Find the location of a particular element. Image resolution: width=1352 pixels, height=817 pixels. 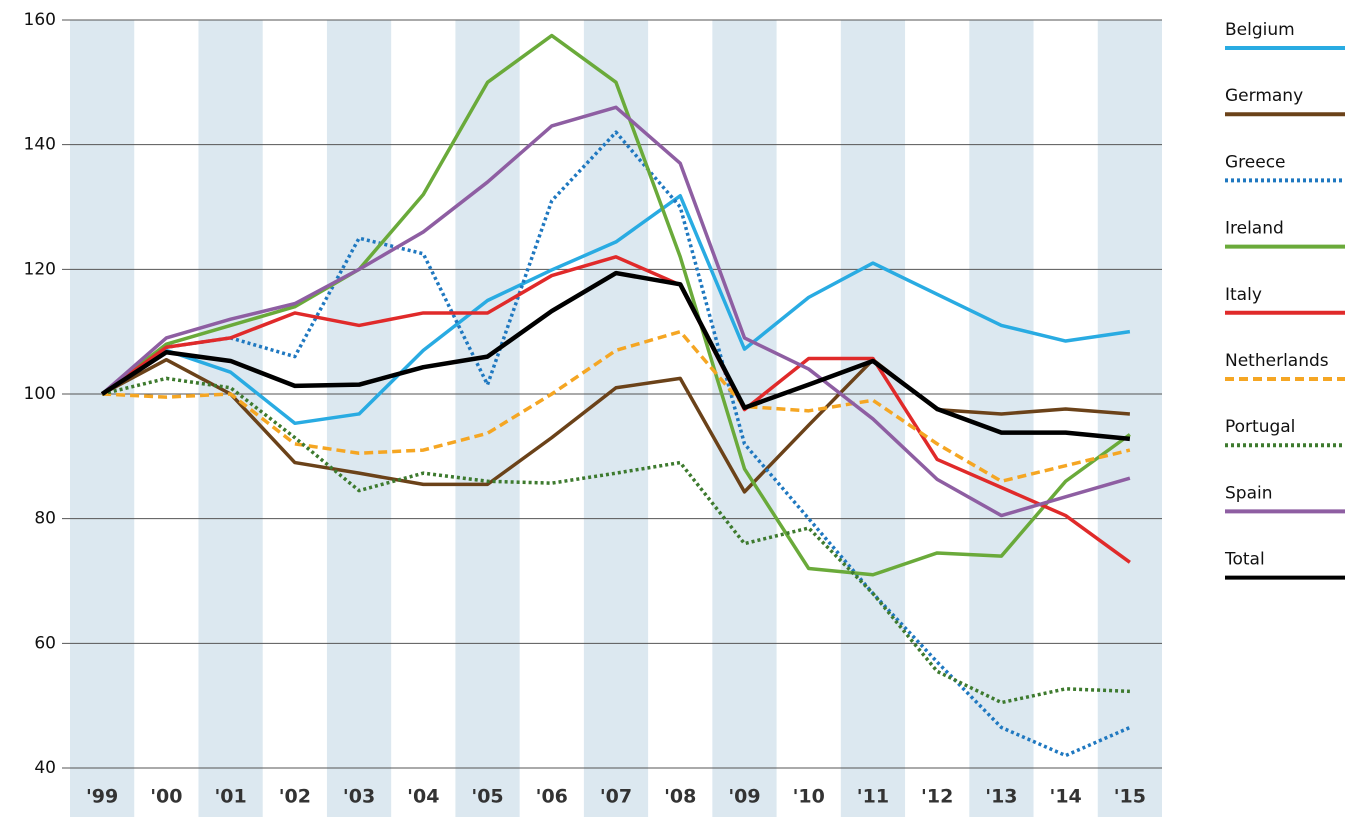

legend-label: Total is located at coordinates (1244, 560).